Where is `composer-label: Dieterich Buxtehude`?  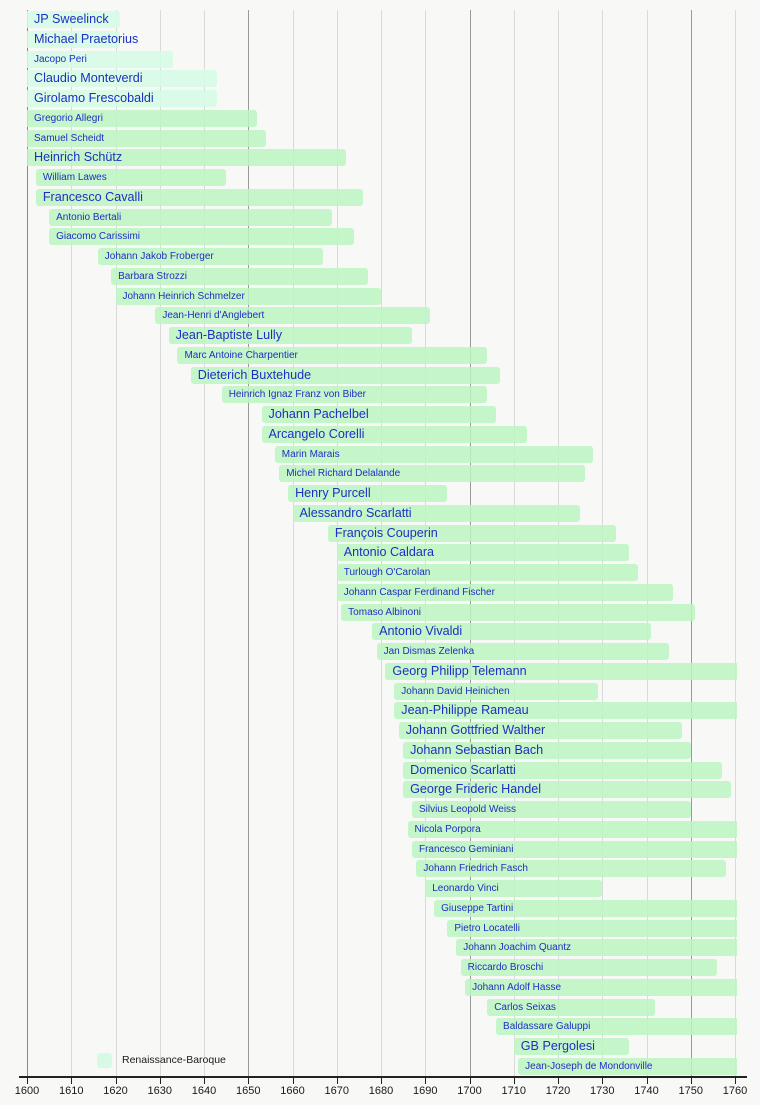
composer-label: Dieterich Buxtehude is located at coordinates (254, 374).